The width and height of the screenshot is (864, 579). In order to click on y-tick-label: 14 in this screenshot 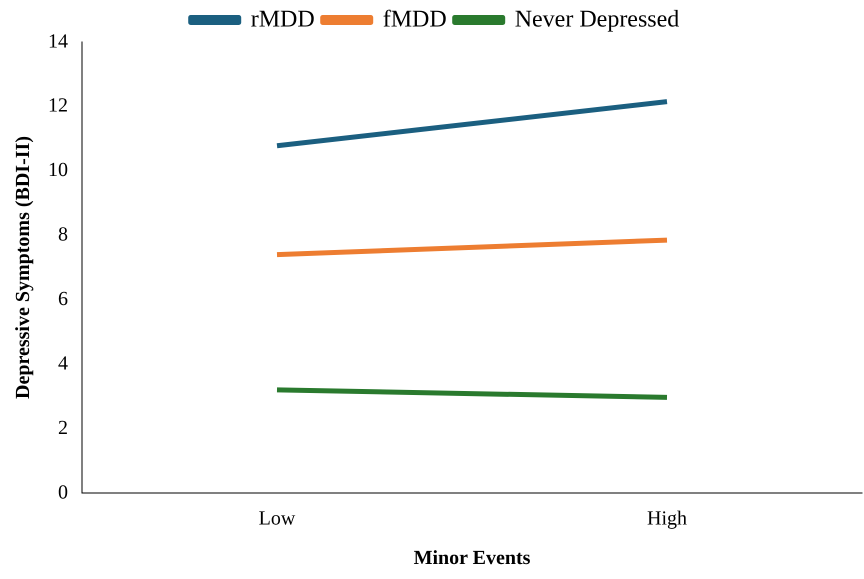, I will do `click(58, 41)`.